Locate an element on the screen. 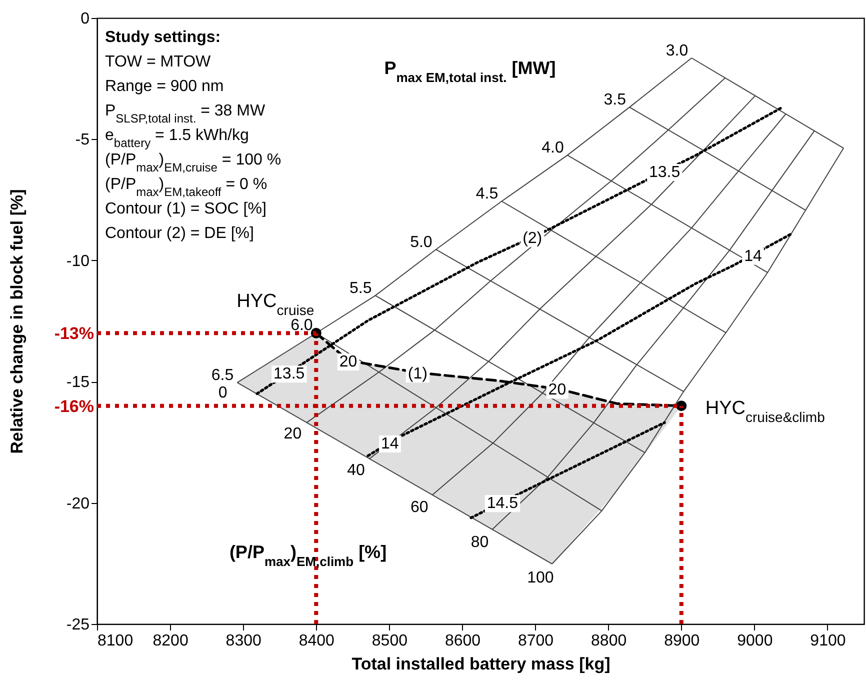 The image size is (866, 687). annotation: e$_{battery}$ = 1.5 kWh/kg is located at coordinates (177, 138).